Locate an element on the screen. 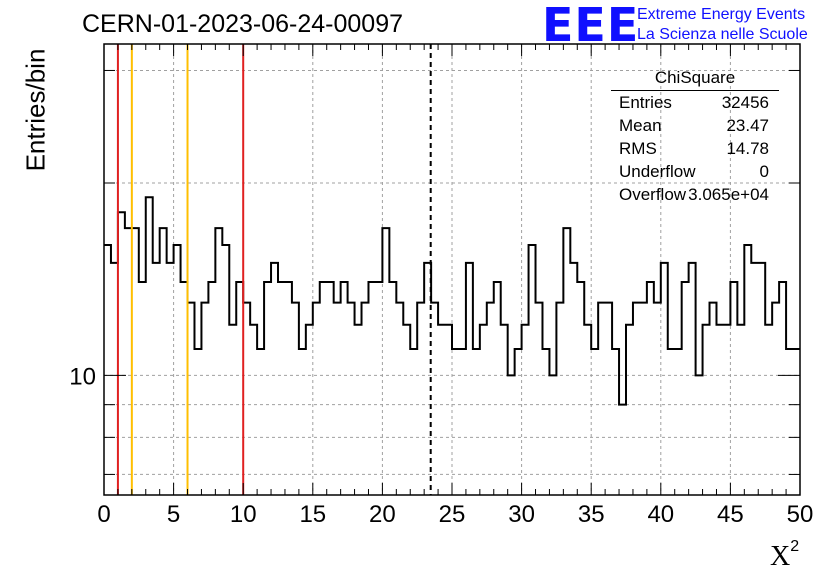 This screenshot has height=573, width=836. x-tick-label: 15 is located at coordinates (312, 514).